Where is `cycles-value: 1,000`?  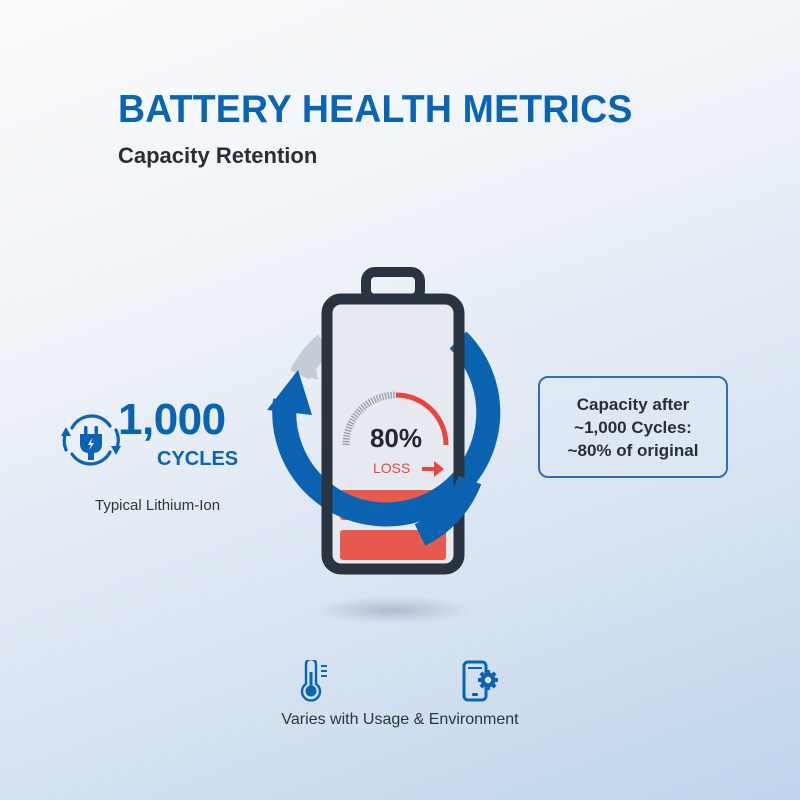
cycles-value: 1,000 is located at coordinates (172, 419).